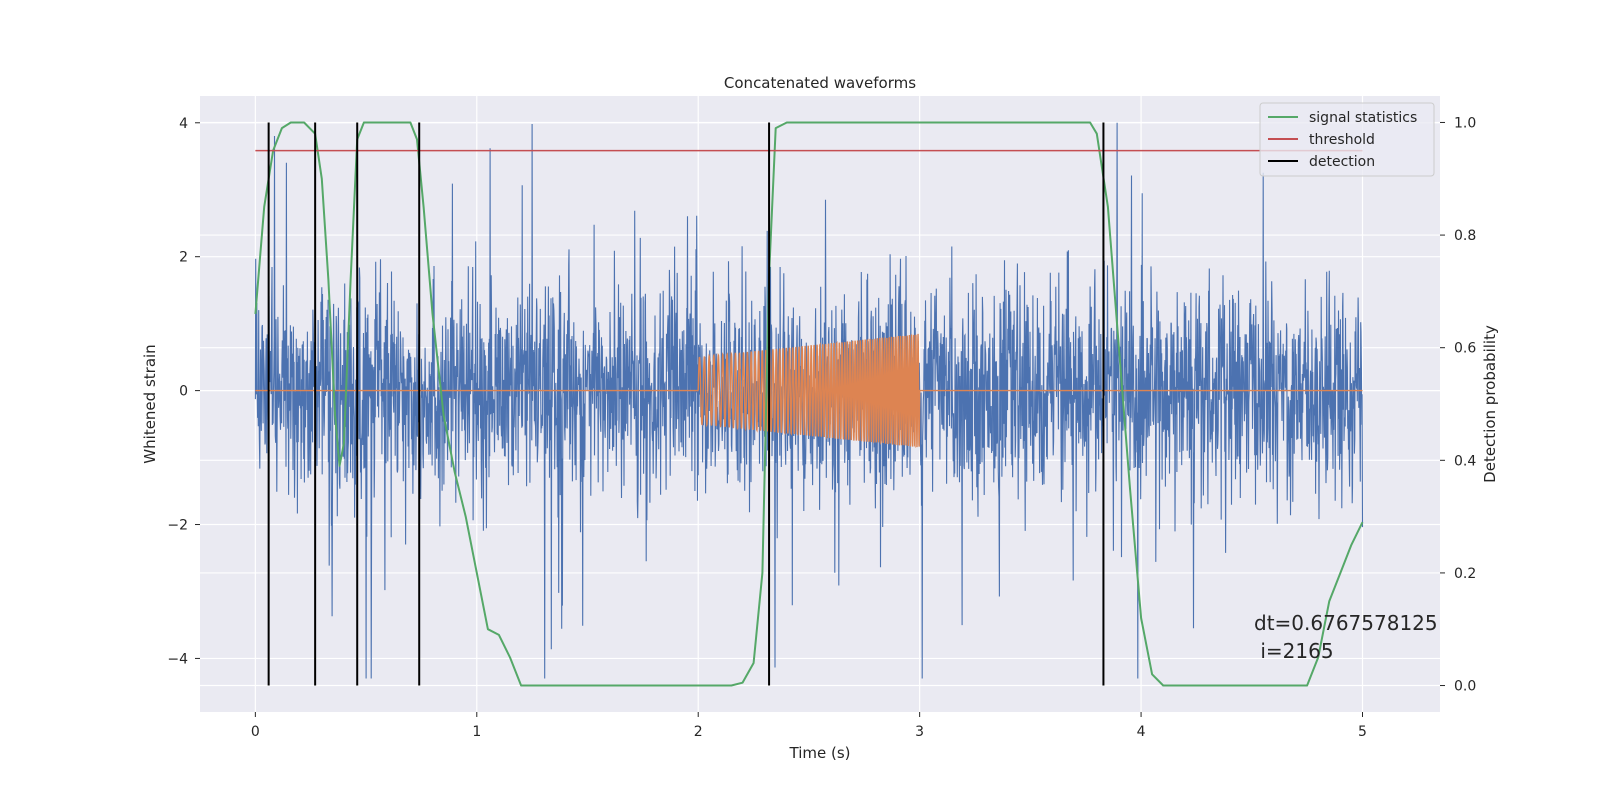 Image resolution: width=1600 pixels, height=800 pixels. Describe the element at coordinates (1342, 162) in the screenshot. I see `legend-label-detection: detection` at that location.